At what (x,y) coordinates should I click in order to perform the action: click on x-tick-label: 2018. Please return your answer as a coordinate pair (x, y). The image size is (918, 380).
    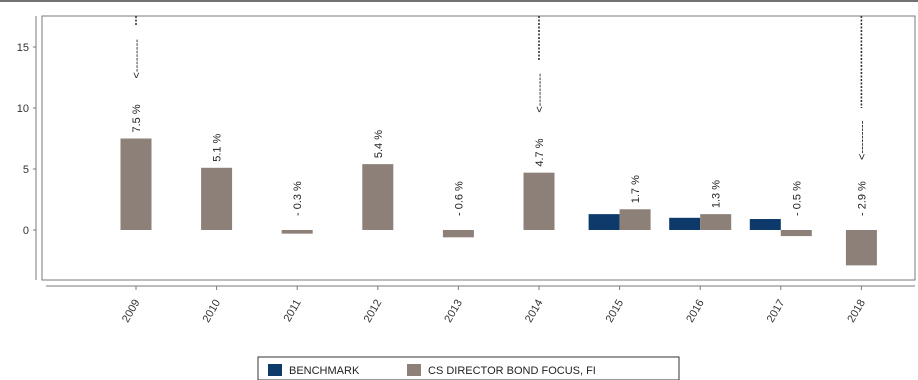
    Looking at the image, I should click on (856, 311).